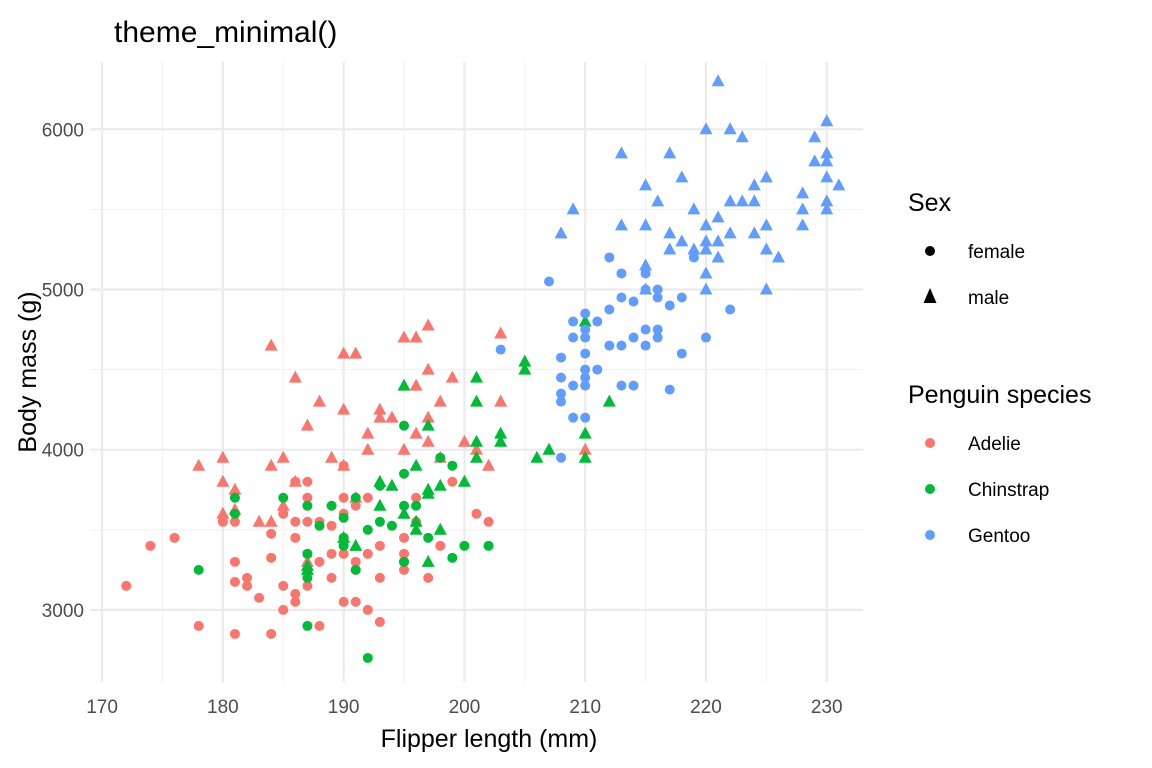 This screenshot has height=768, width=1152. What do you see at coordinates (706, 707) in the screenshot?
I see `x-tick-label: 220` at bounding box center [706, 707].